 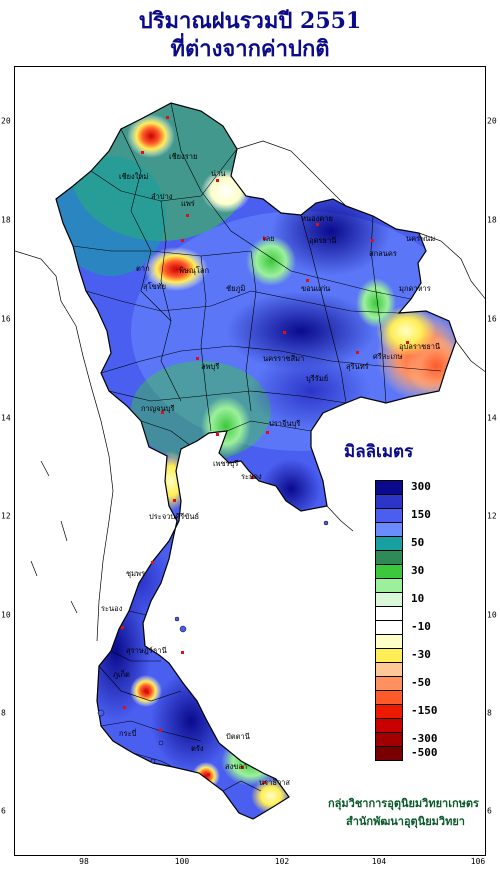 I want to click on lat-tick-10-right: 10, so click(x=492, y=615).